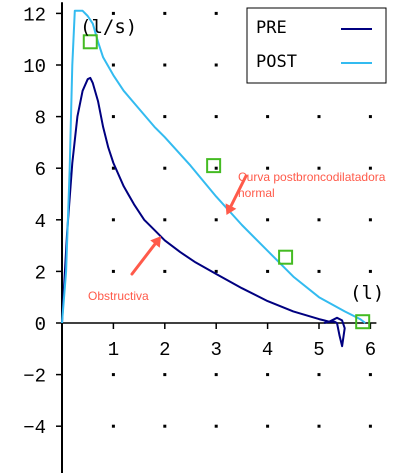  What do you see at coordinates (164, 350) in the screenshot?
I see `x-tick-label: 2` at bounding box center [164, 350].